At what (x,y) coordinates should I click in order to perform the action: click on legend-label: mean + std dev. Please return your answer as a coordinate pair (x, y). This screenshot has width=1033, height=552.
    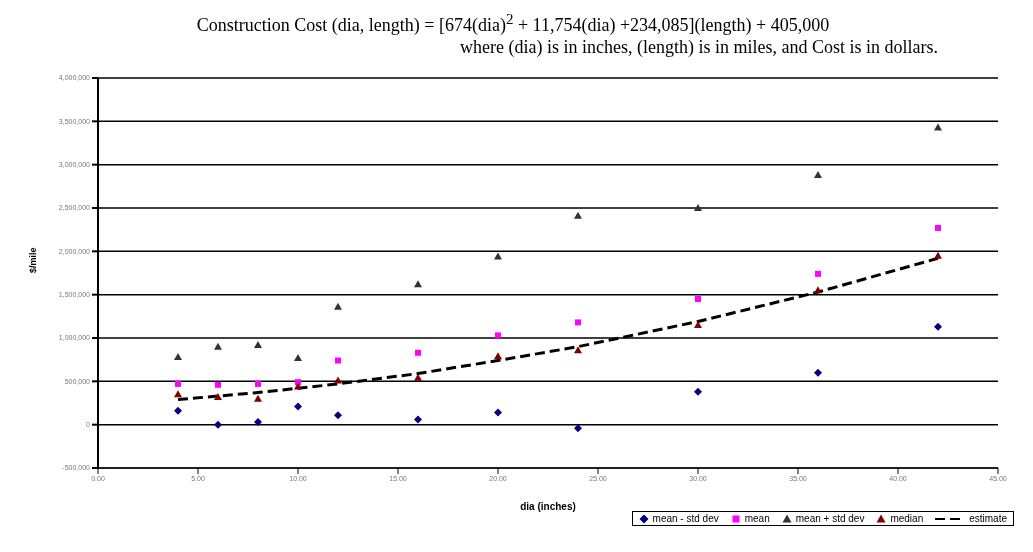
    Looking at the image, I should click on (829, 518).